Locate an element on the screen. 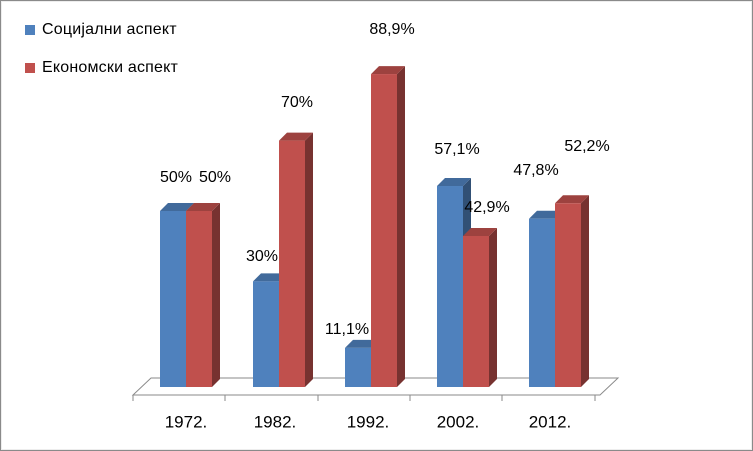 Image resolution: width=753 pixels, height=451 pixels. data-label-economic-1992: 88,9% is located at coordinates (391, 29).